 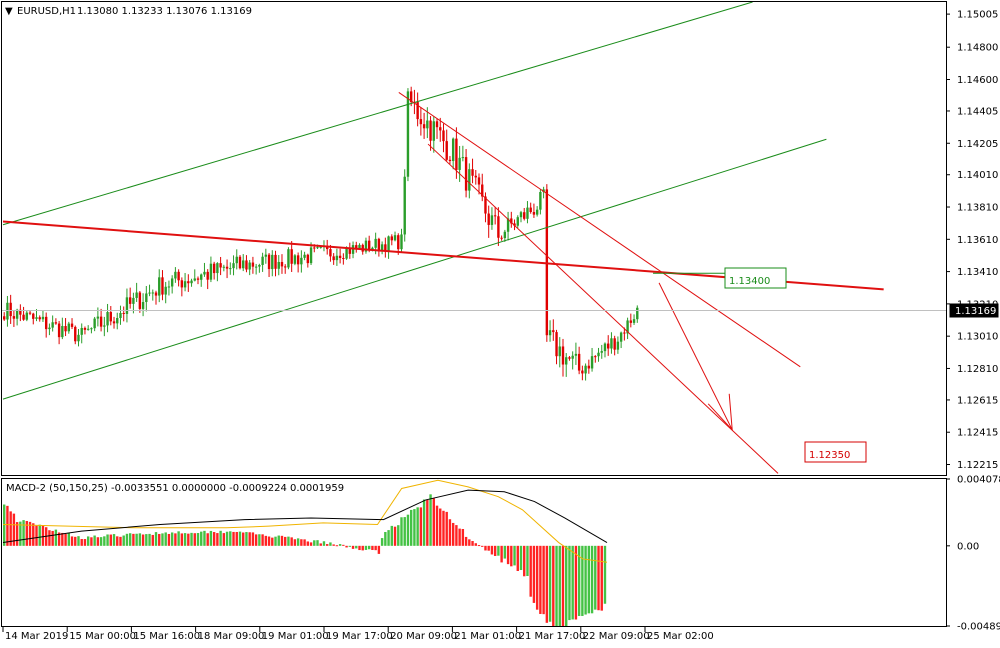 What do you see at coordinates (166, 636) in the screenshot?
I see `time-tick-label: 15 Mar 16:00` at bounding box center [166, 636].